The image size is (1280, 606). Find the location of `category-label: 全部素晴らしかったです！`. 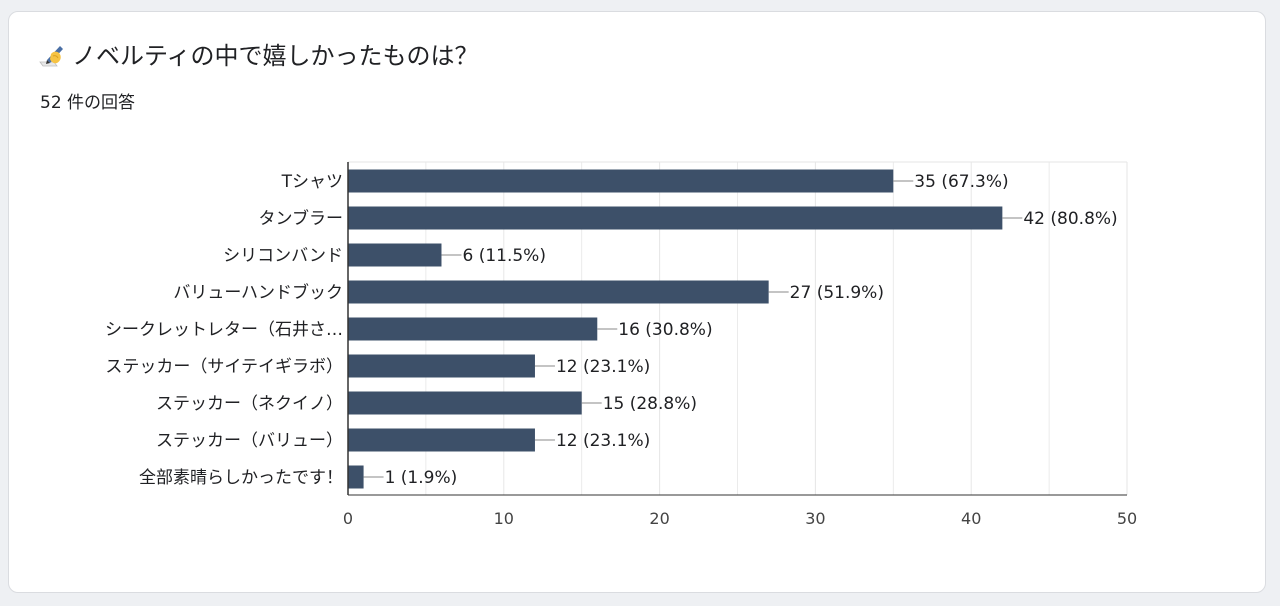

category-label: 全部素晴らしかったです！ is located at coordinates (241, 478).